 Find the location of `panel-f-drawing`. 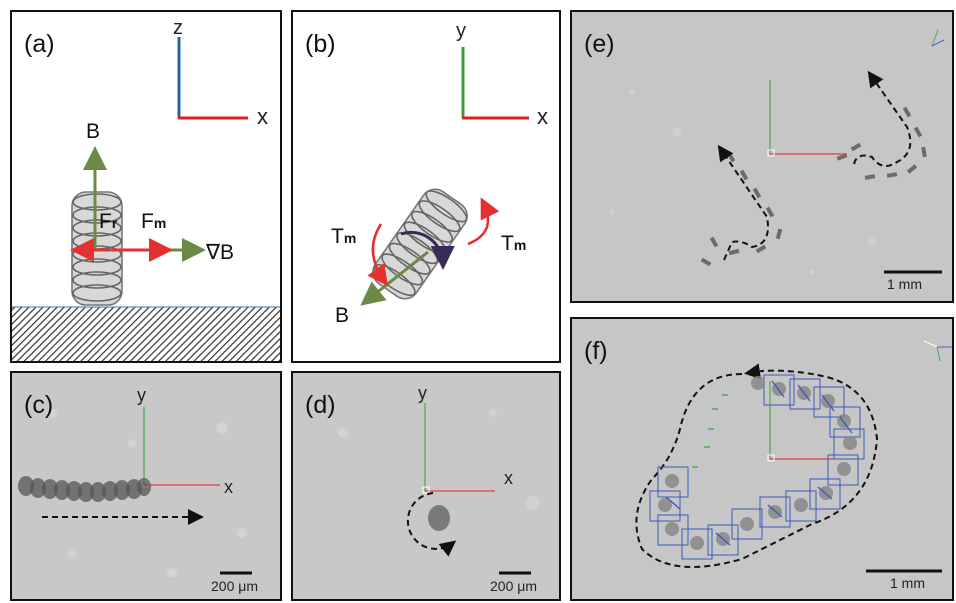

panel-f-drawing is located at coordinates (793, 456).